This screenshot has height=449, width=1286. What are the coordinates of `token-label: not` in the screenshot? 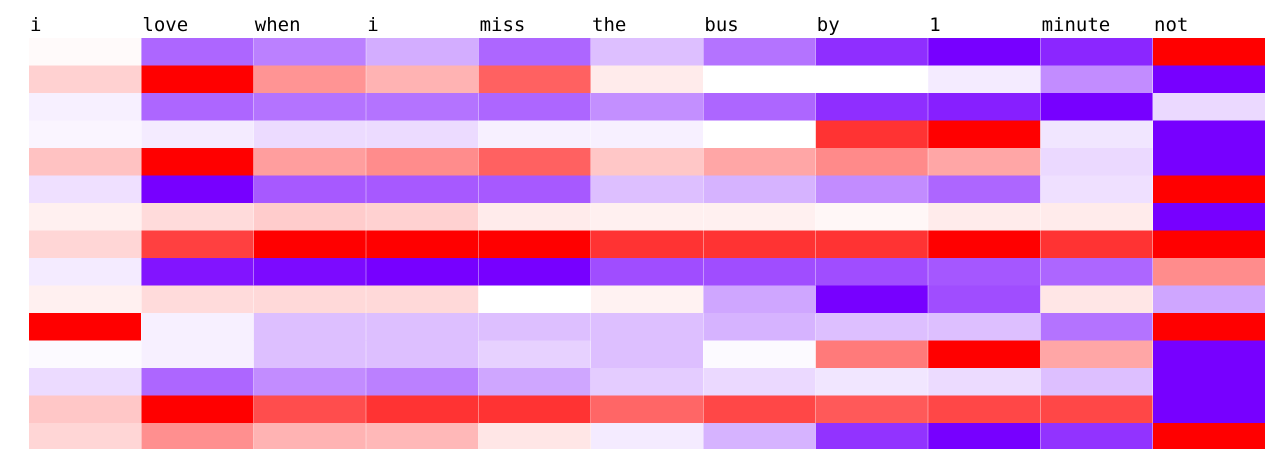 It's located at (1171, 25).